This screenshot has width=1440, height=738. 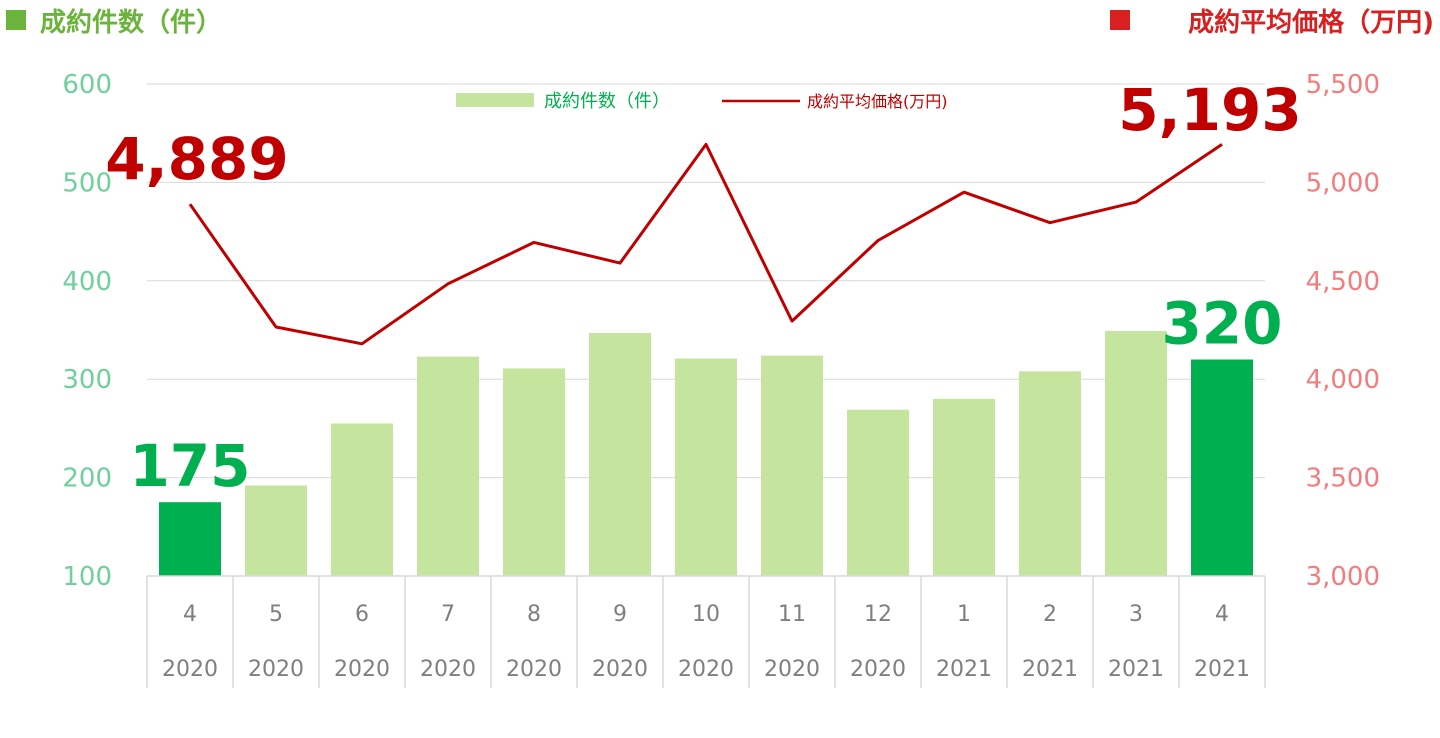 What do you see at coordinates (448, 614) in the screenshot?
I see `category-month-label: 7` at bounding box center [448, 614].